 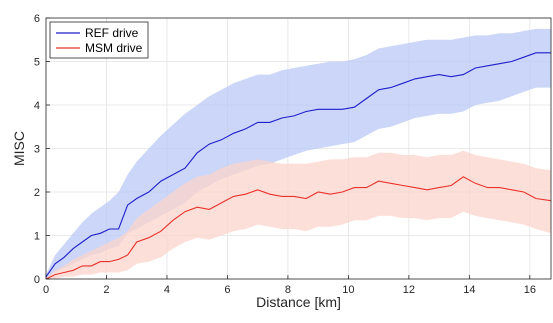 I want to click on x-tick-label: 16, so click(x=530, y=290).